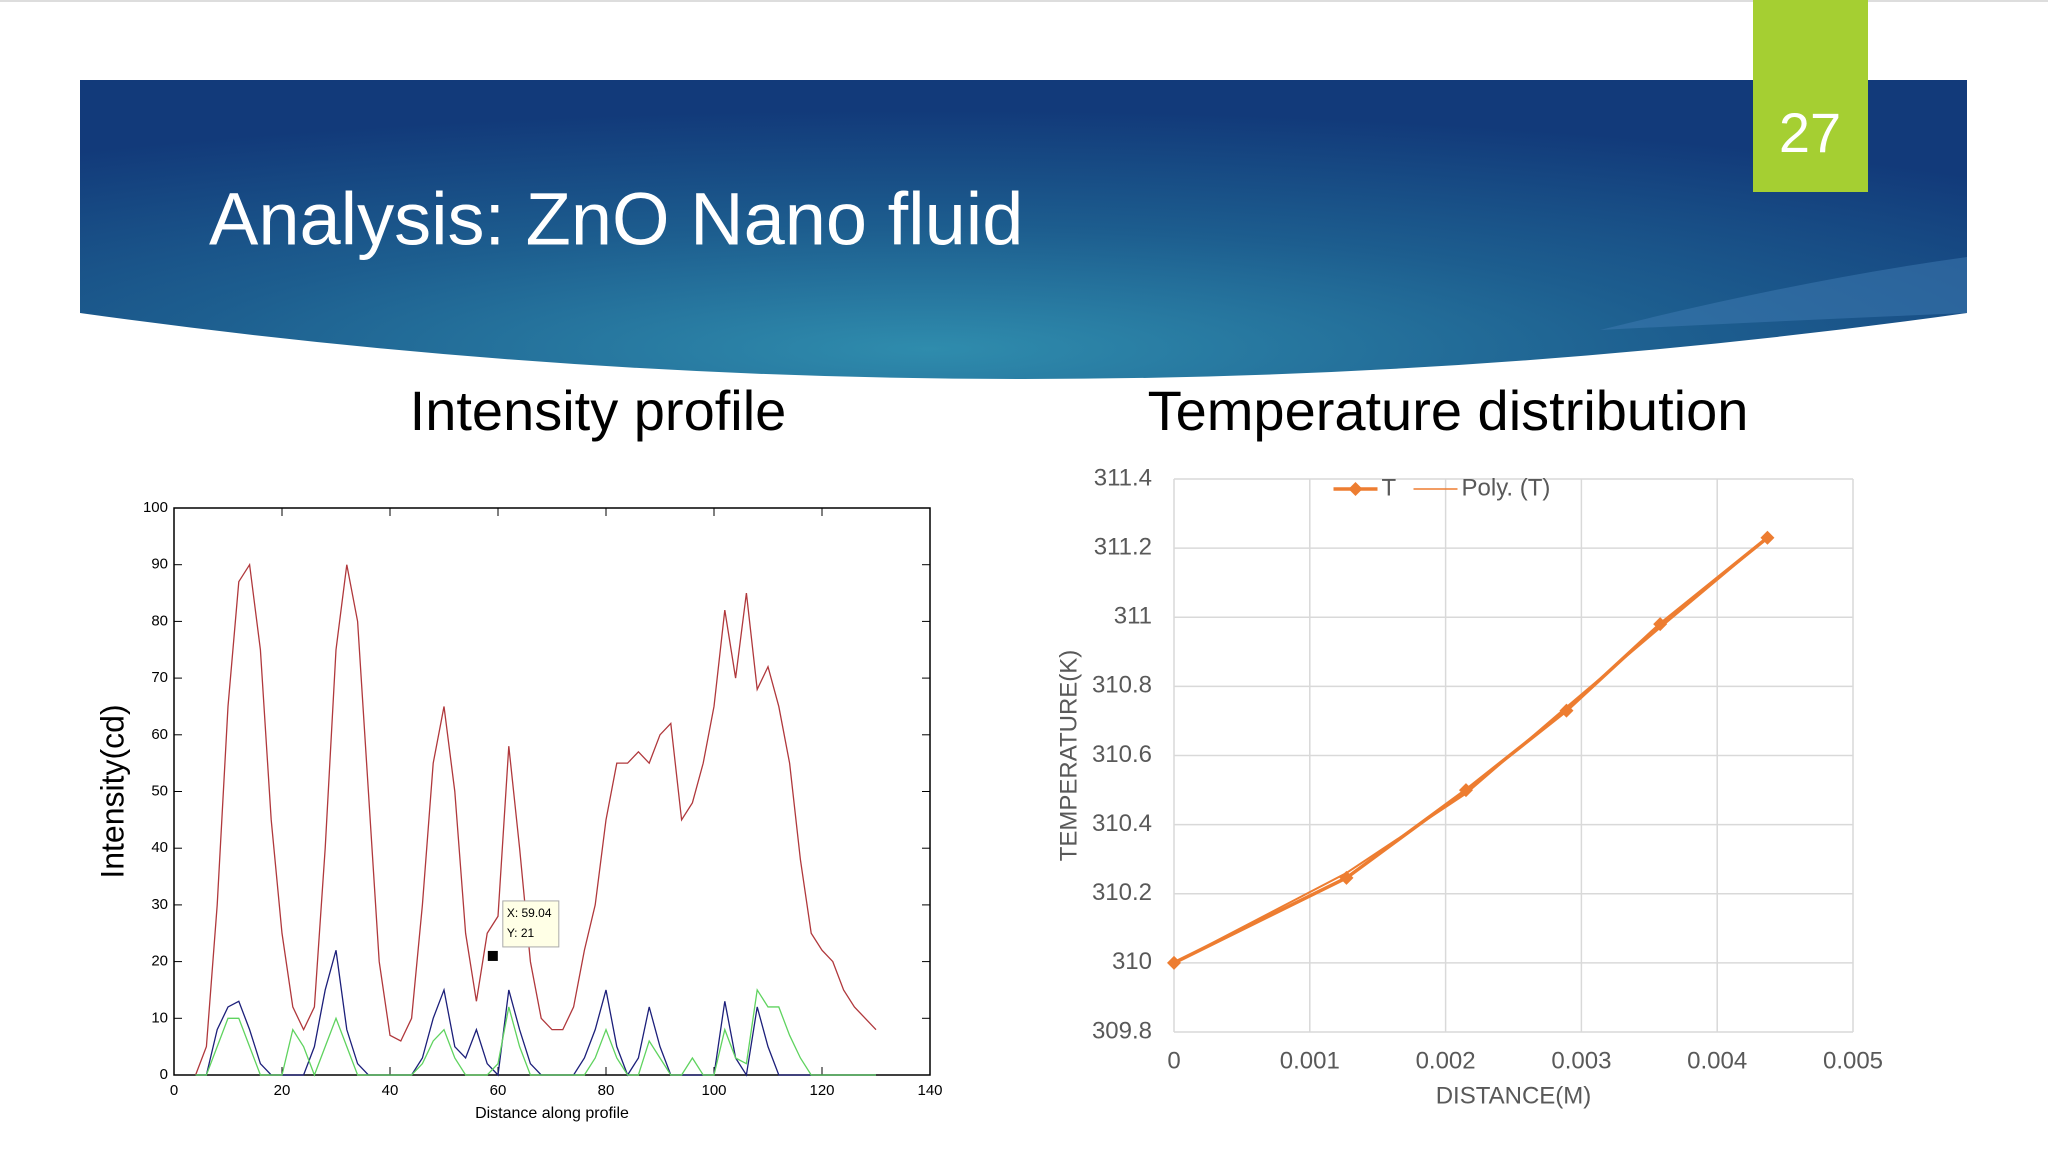 The width and height of the screenshot is (2048, 1157). I want to click on y-tick-label: 311.4, so click(1123, 477).